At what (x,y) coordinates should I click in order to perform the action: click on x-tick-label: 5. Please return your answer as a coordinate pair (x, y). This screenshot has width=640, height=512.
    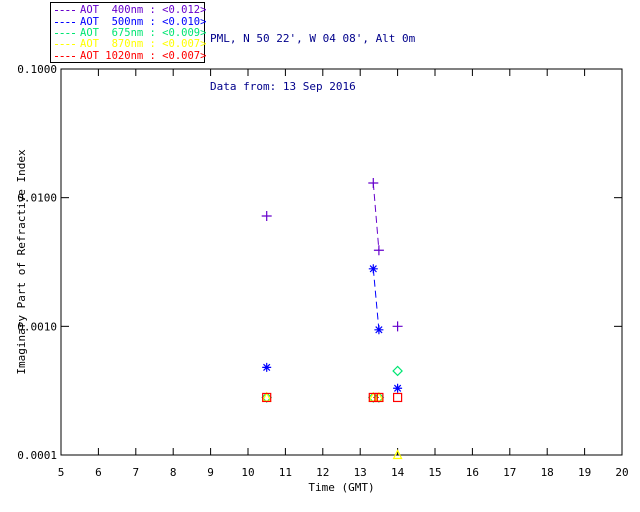
    Looking at the image, I should click on (61, 472).